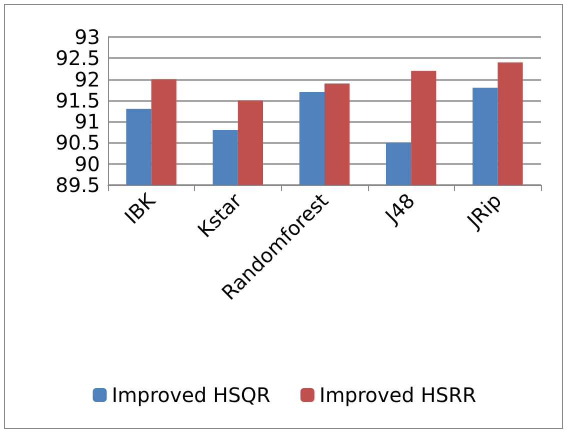 Image resolution: width=569 pixels, height=435 pixels. What do you see at coordinates (191, 395) in the screenshot?
I see `legend-label: Improved HSQR` at bounding box center [191, 395].